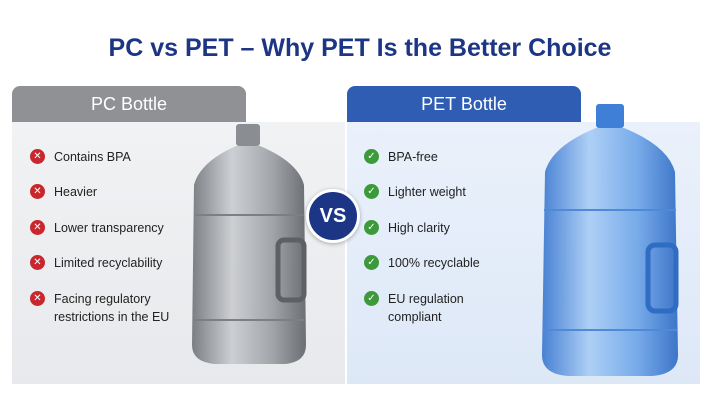  Describe the element at coordinates (419, 228) in the screenshot. I see `item-text: High clarity` at that location.